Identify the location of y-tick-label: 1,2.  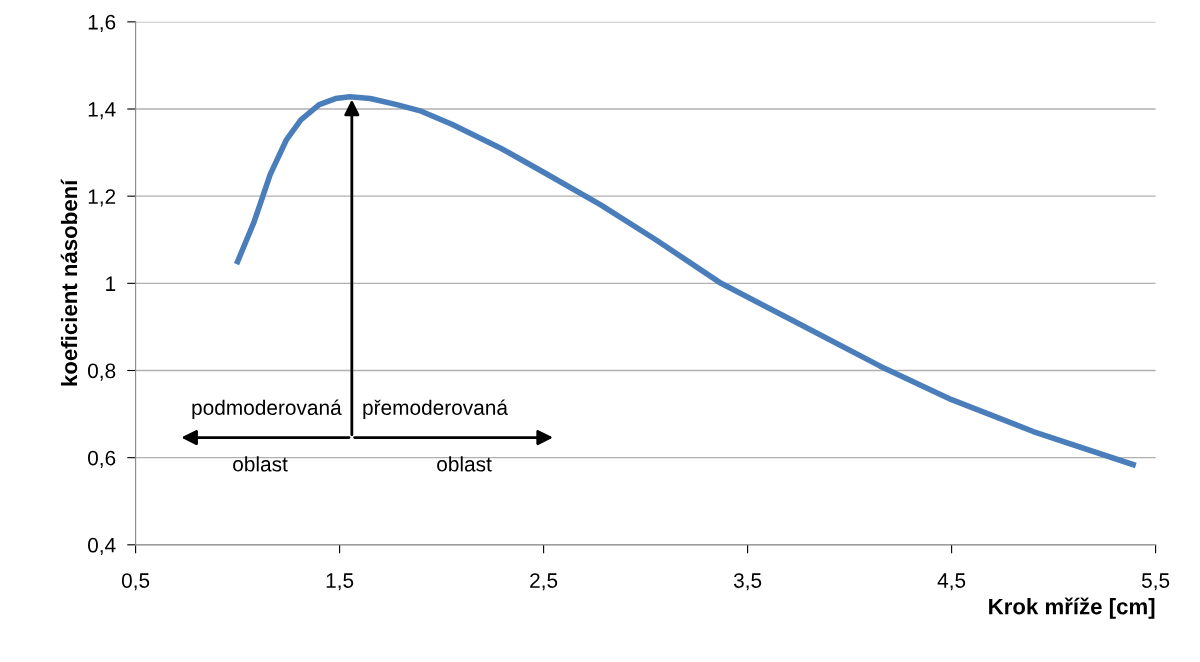
(102, 198).